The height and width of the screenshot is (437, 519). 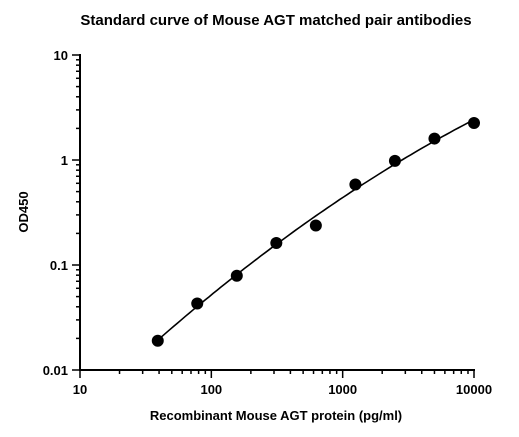 What do you see at coordinates (342, 389) in the screenshot?
I see `x-tick-label: 1000` at bounding box center [342, 389].